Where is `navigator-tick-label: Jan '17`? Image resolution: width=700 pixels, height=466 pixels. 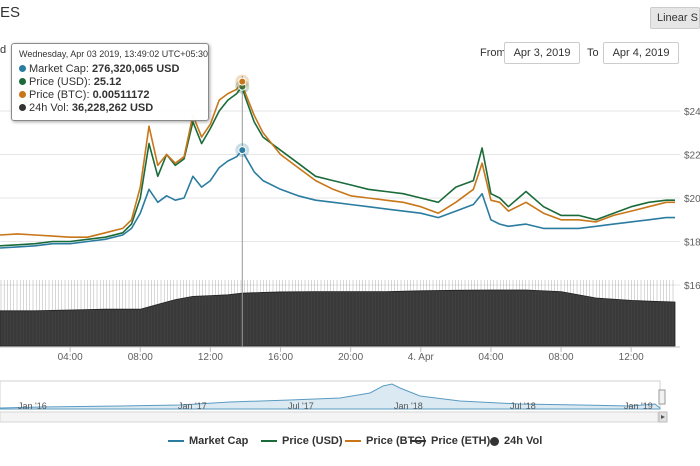
navigator-tick-label: Jan '17 is located at coordinates (192, 406).